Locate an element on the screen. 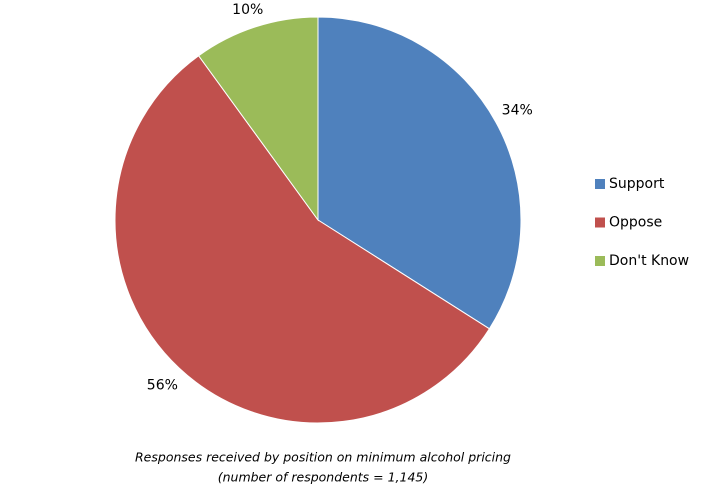 This screenshot has height=491, width=723. legend-label: Support is located at coordinates (637, 184).